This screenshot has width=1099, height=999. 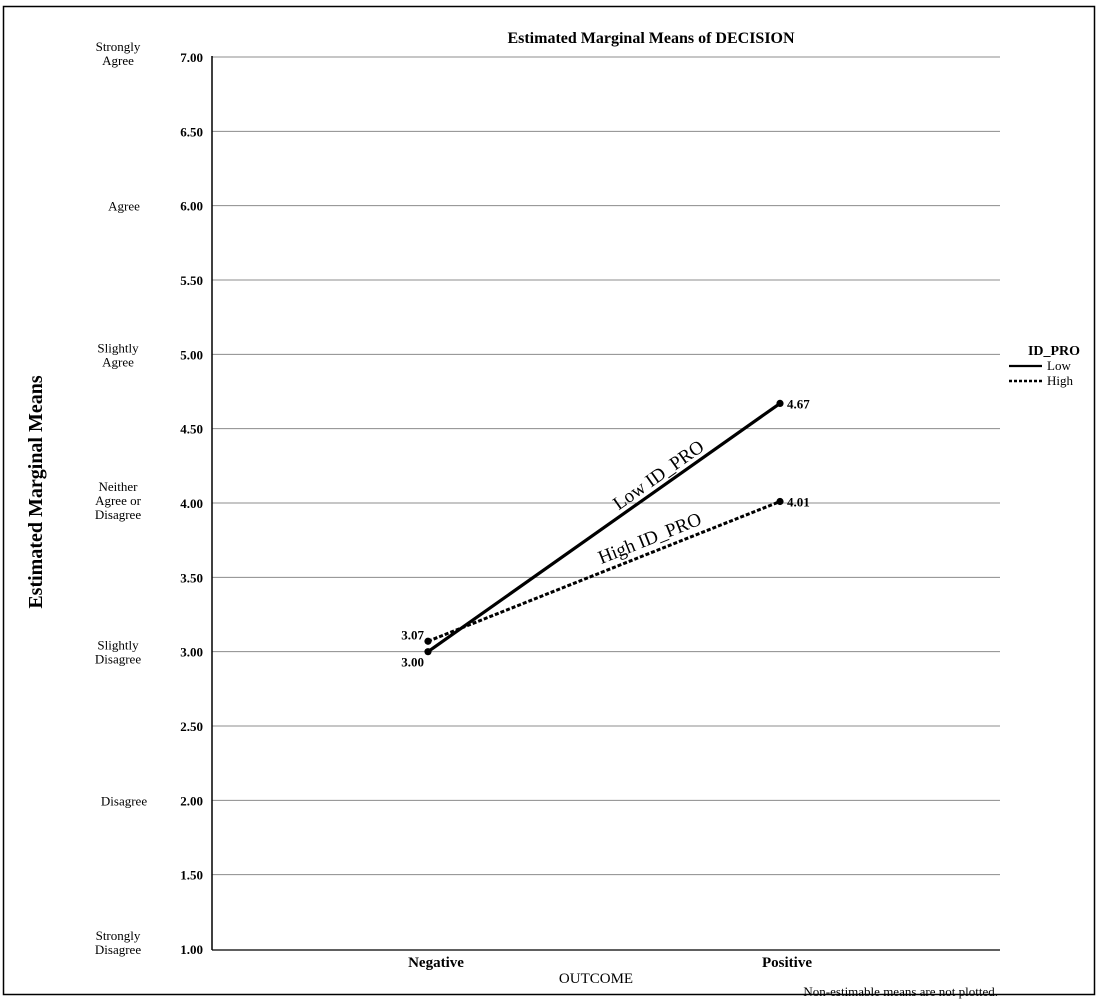 What do you see at coordinates (118, 354) in the screenshot?
I see `scale-label: Slightly Agree` at bounding box center [118, 354].